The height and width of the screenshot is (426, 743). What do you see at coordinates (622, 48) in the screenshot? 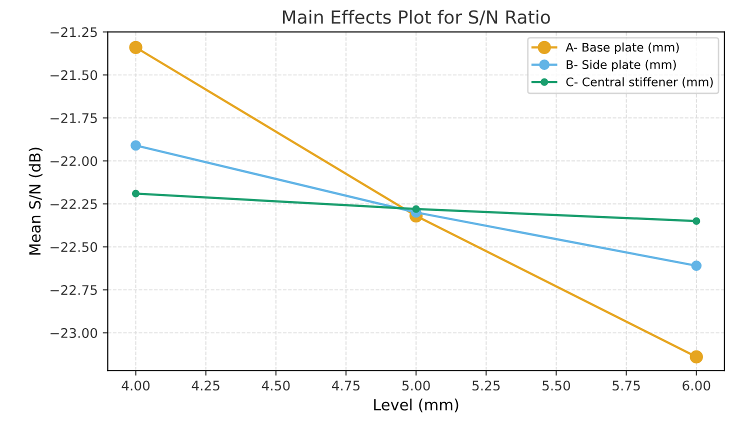
I see `legend-label: A- Base plate (mm)` at bounding box center [622, 48].